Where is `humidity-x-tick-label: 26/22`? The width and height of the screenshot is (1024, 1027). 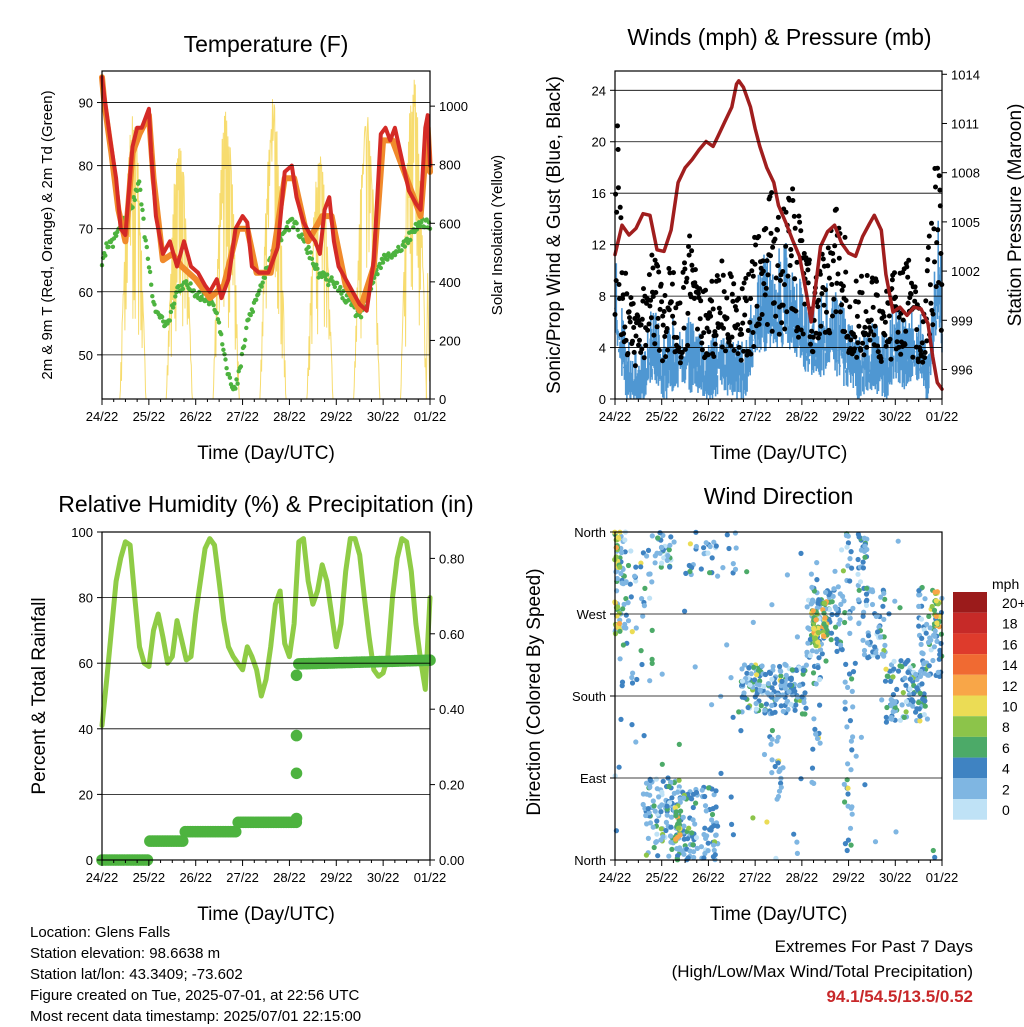 humidity-x-tick-label: 26/22 is located at coordinates (195, 877).